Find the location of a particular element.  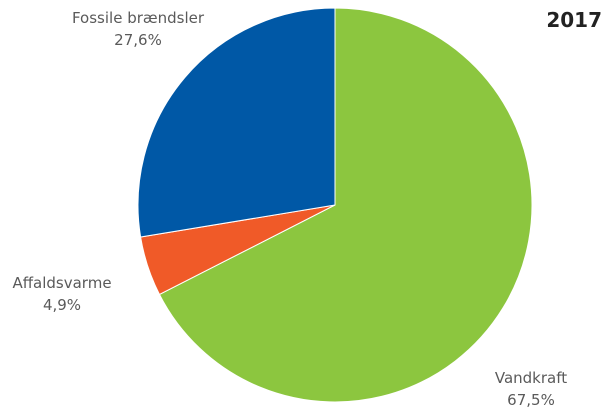

slice-label-affaldsvarme: Affaldsvarme is located at coordinates (61, 283).